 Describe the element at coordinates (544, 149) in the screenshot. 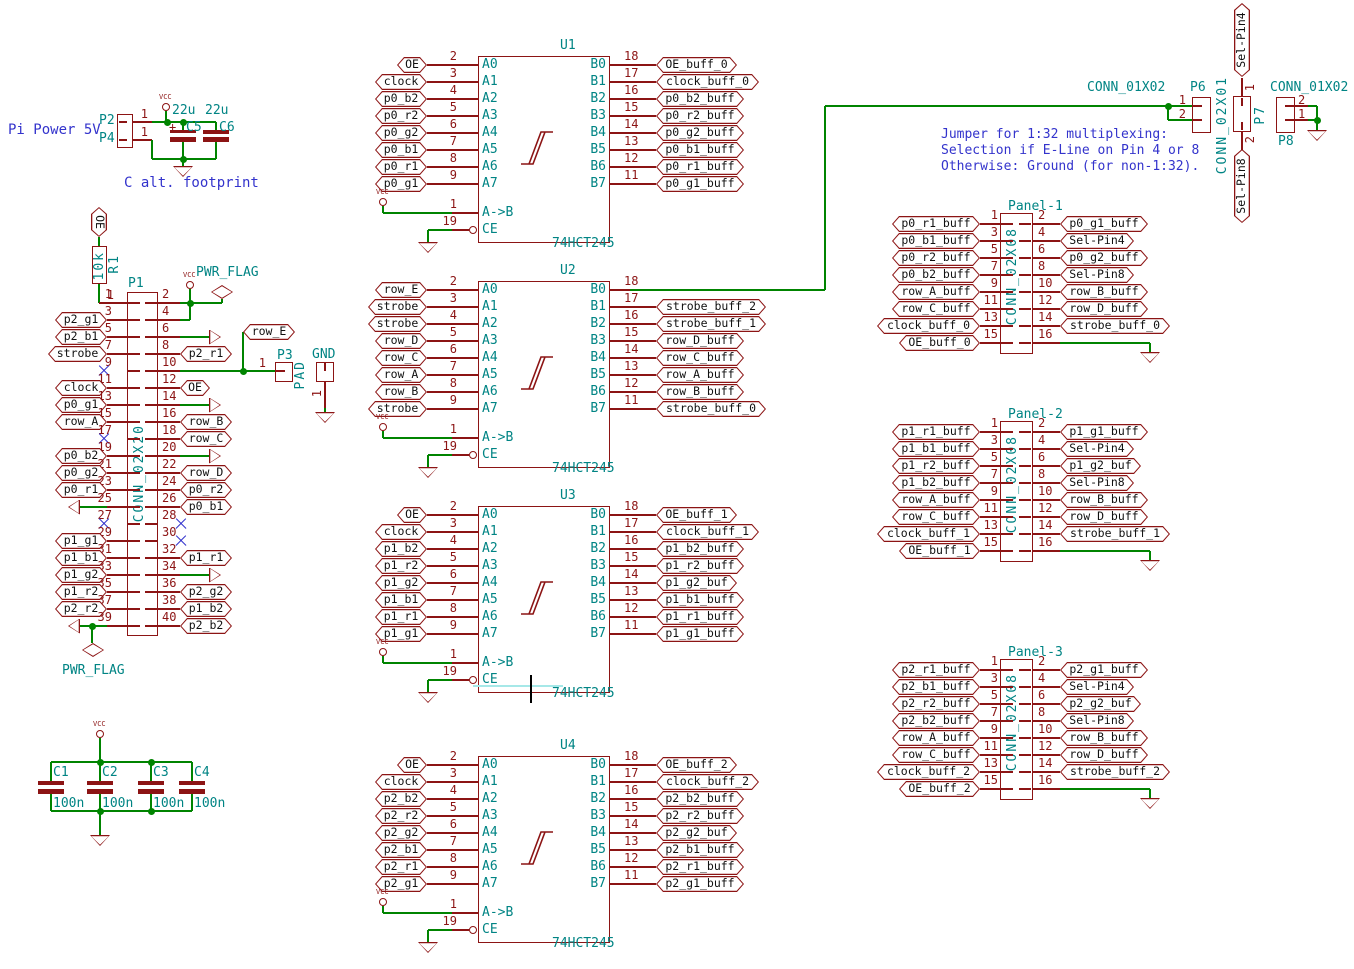

I see `ic-body-U1` at that location.